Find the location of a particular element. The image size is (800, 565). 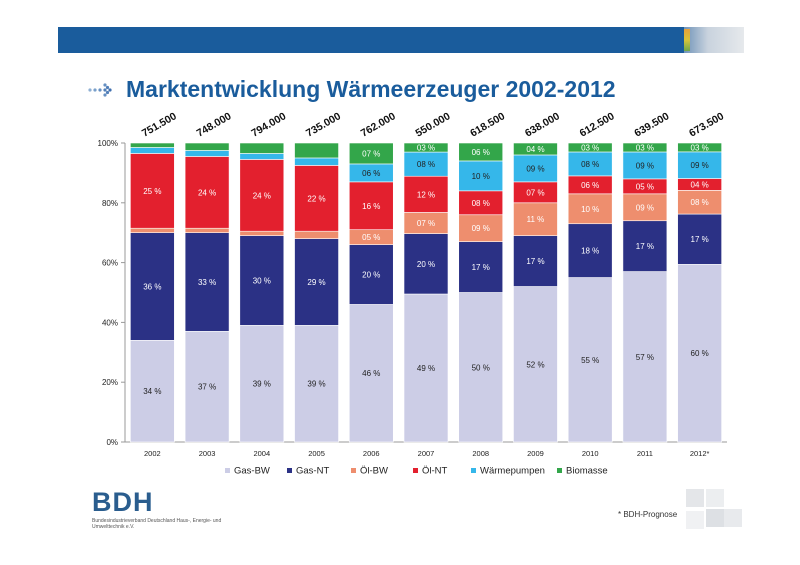

logo-text: BDH is located at coordinates (123, 502).